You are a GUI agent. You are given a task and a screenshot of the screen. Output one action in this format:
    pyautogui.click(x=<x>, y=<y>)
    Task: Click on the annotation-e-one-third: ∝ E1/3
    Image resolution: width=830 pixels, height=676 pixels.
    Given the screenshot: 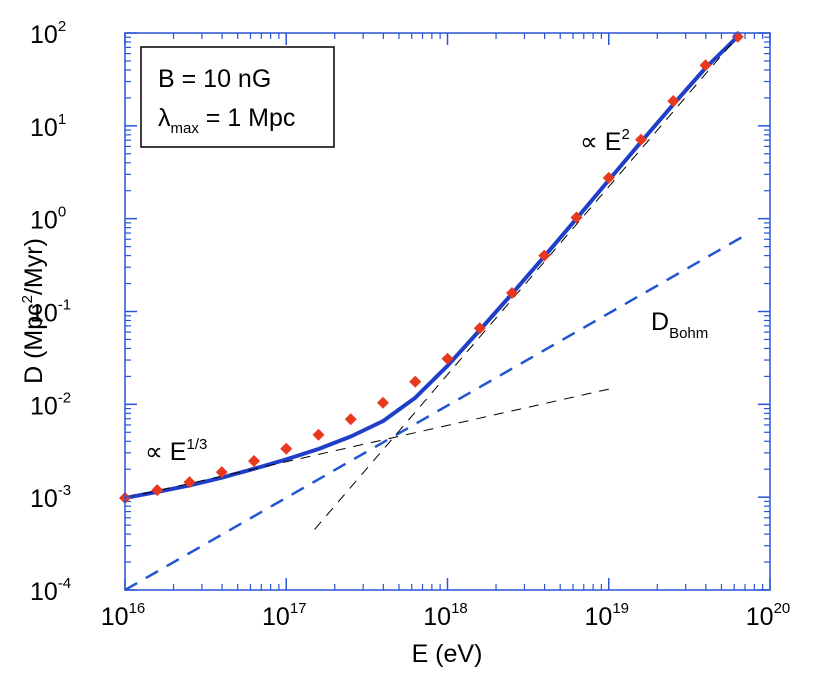 What is the action you would take?
    pyautogui.click(x=176, y=451)
    